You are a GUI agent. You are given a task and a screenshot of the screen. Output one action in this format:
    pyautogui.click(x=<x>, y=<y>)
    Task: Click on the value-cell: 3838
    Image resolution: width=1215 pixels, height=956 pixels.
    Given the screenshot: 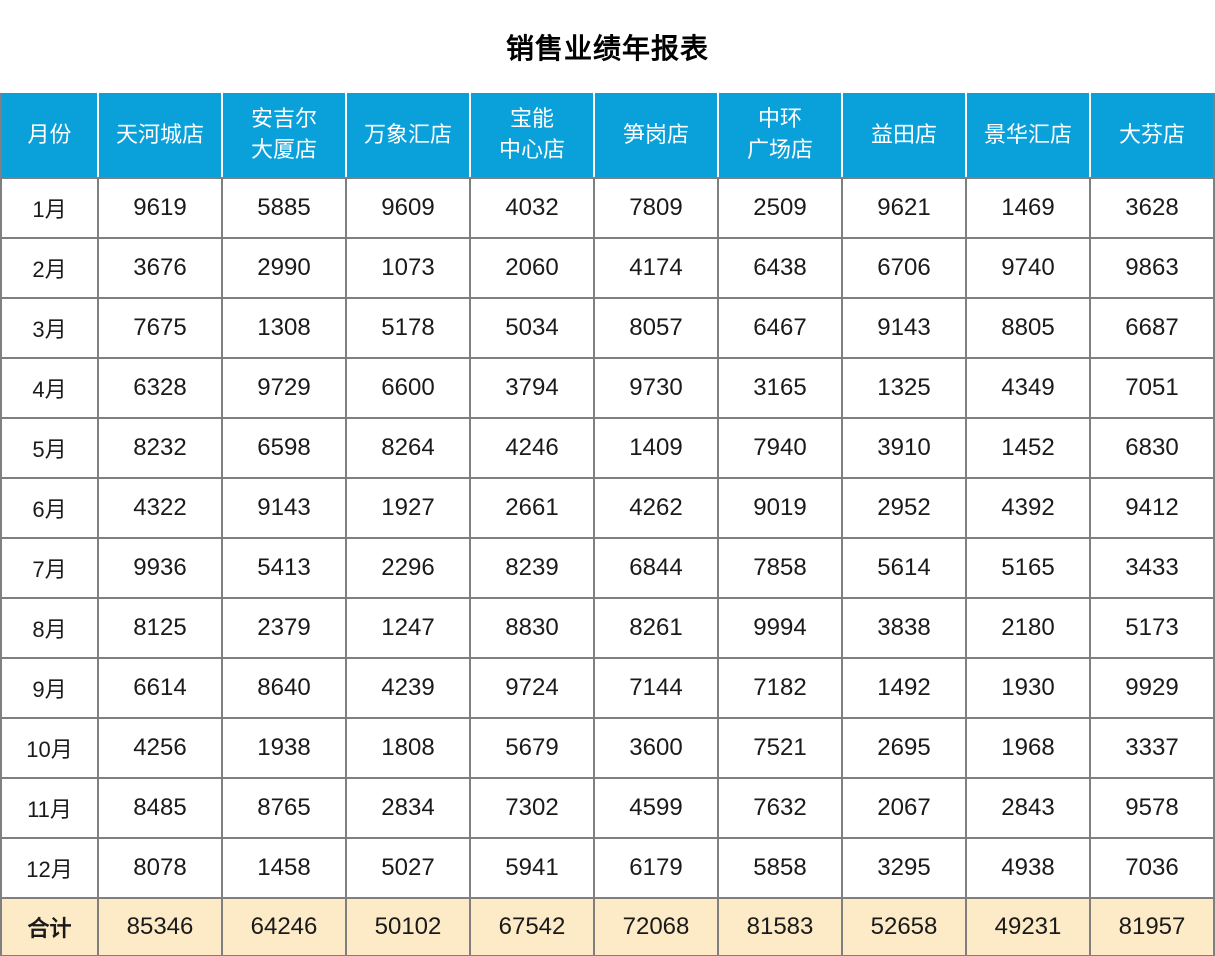 What is the action you would take?
    pyautogui.click(x=904, y=628)
    